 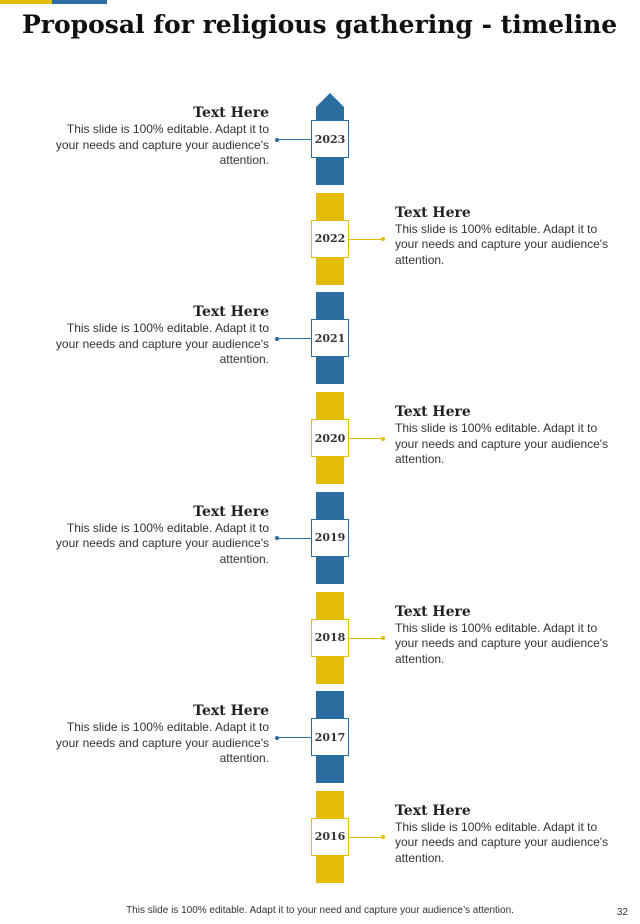 I want to click on year-label: 2019, so click(x=330, y=537).